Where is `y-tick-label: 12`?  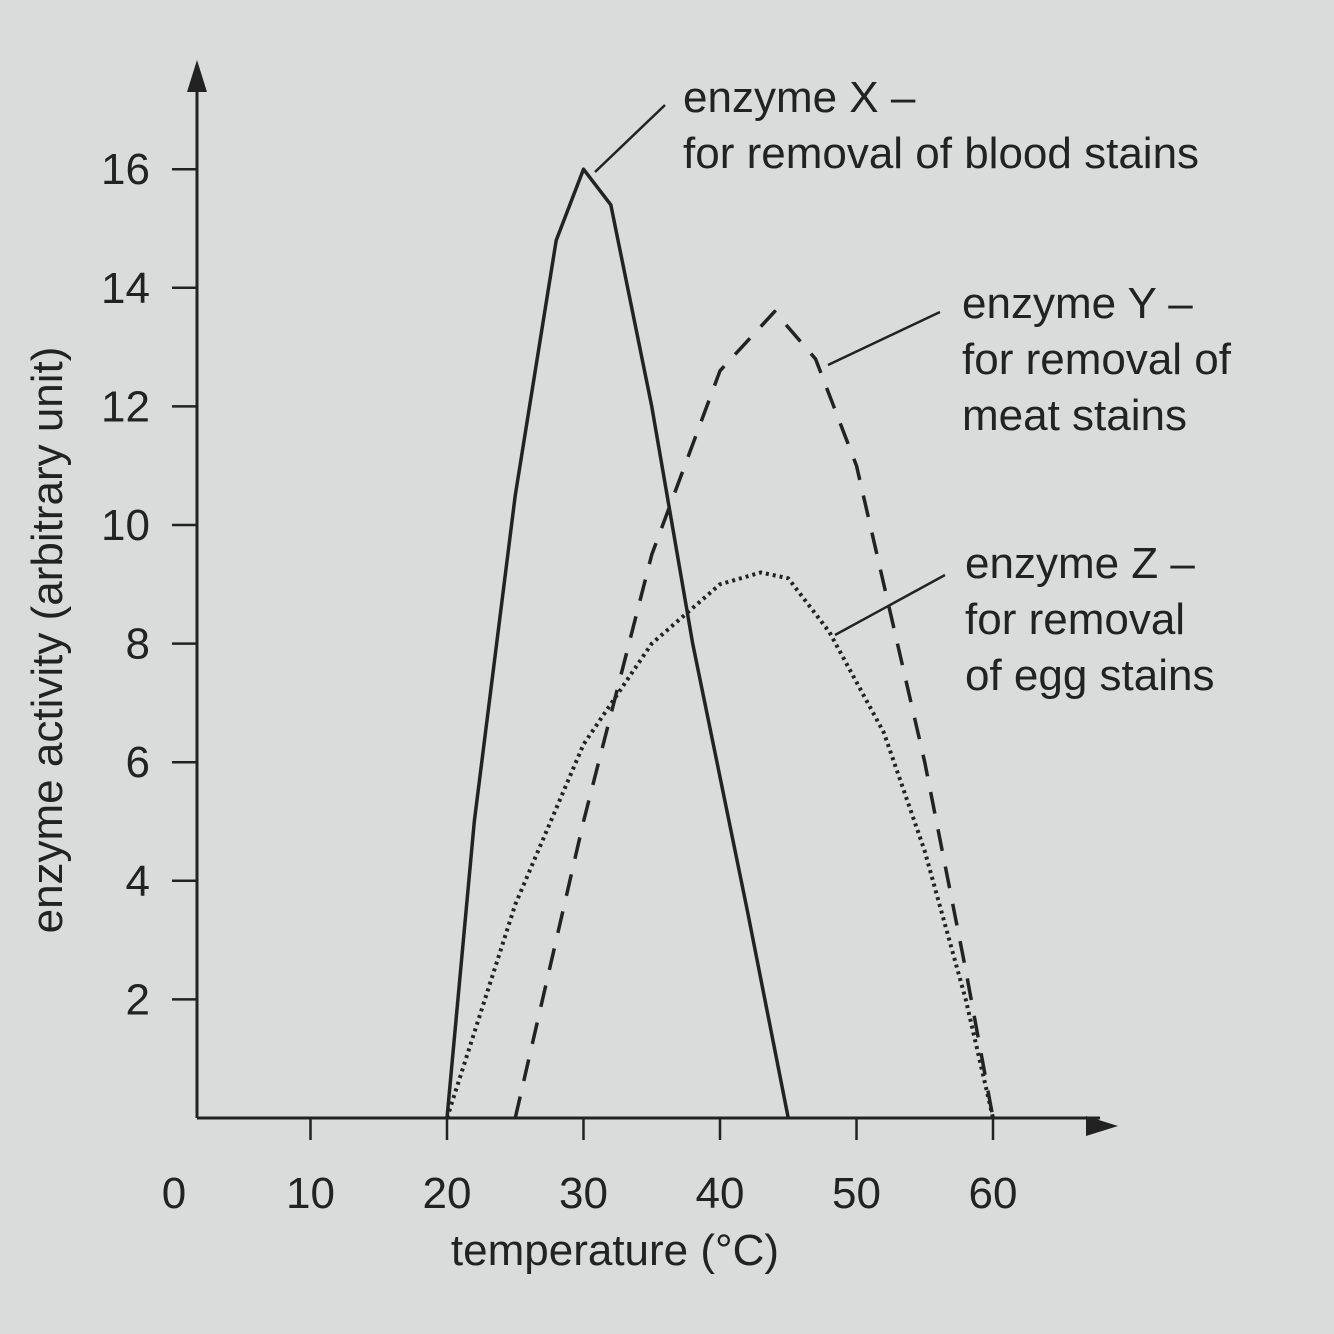 y-tick-label: 12 is located at coordinates (125, 406).